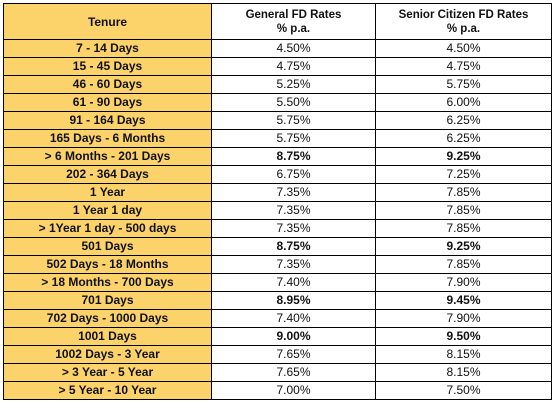 Image resolution: width=555 pixels, height=412 pixels. I want to click on general-rate-cell: 8.95%, so click(293, 300).